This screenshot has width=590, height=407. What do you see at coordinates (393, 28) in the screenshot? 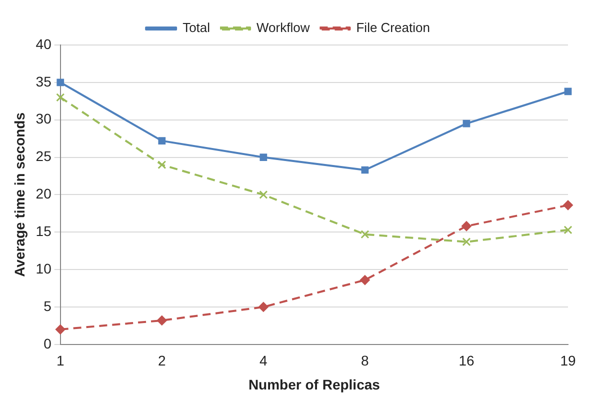
I see `legend-label: File Creation` at bounding box center [393, 28].